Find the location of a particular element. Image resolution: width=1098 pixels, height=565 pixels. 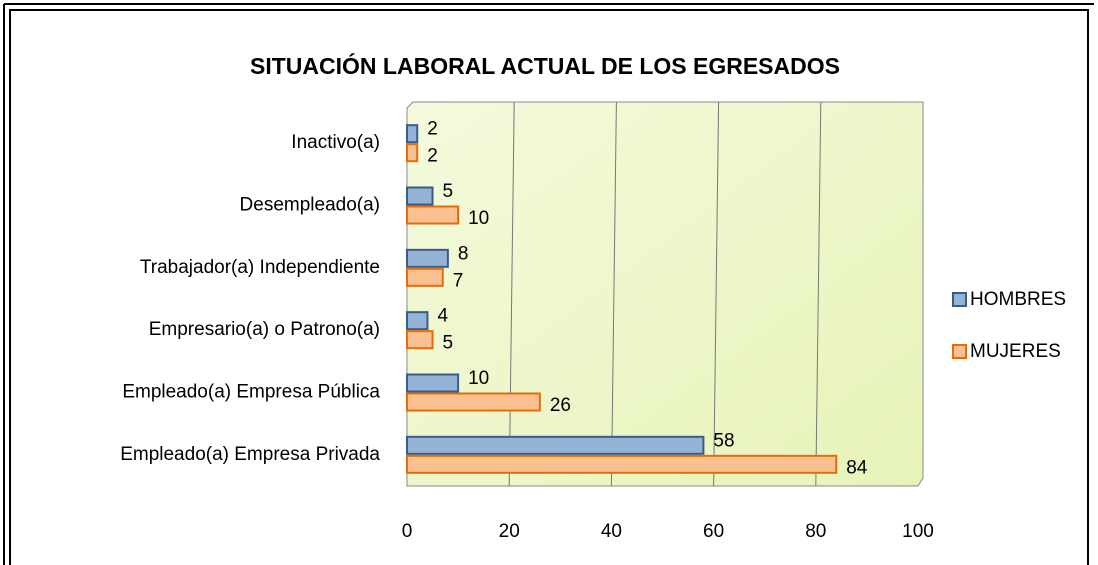

data-label: 26 is located at coordinates (560, 405).